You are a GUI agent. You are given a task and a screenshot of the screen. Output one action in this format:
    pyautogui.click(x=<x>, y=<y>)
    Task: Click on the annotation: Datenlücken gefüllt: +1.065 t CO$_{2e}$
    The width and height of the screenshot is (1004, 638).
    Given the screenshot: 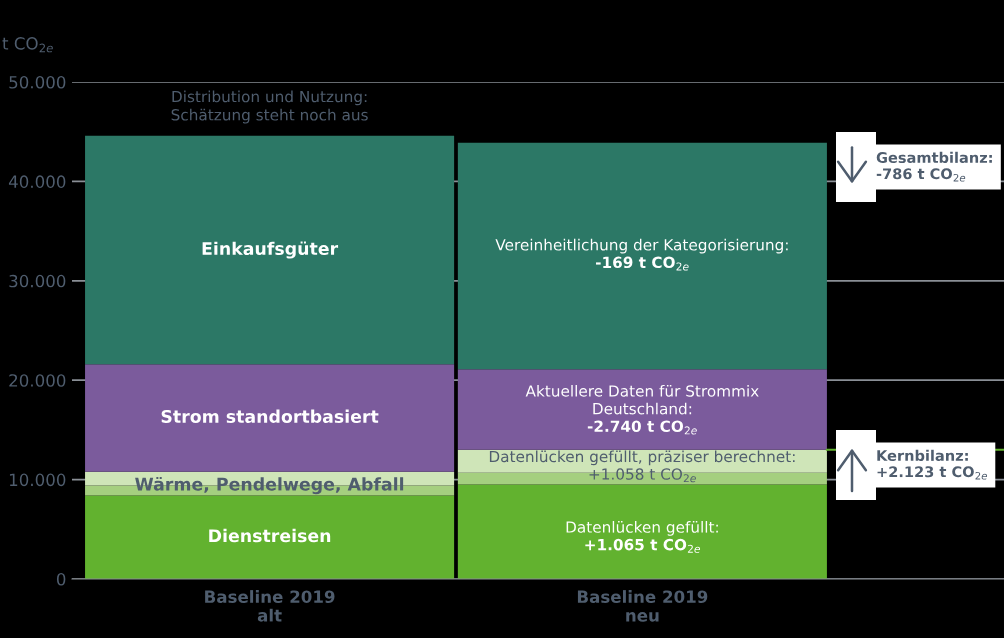 What is the action you would take?
    pyautogui.click(x=642, y=537)
    